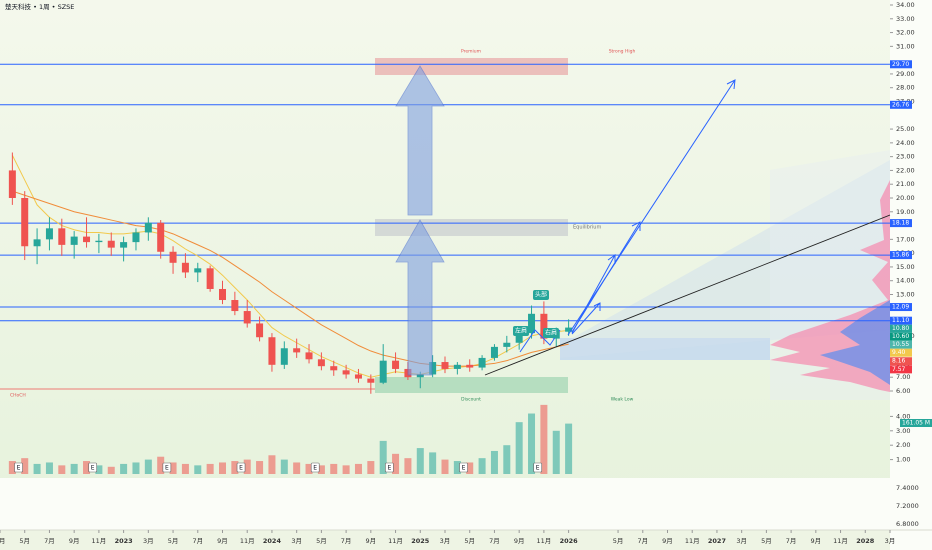 The height and width of the screenshot is (550, 932). I want to click on y-tick-label: 23.00, so click(905, 157).